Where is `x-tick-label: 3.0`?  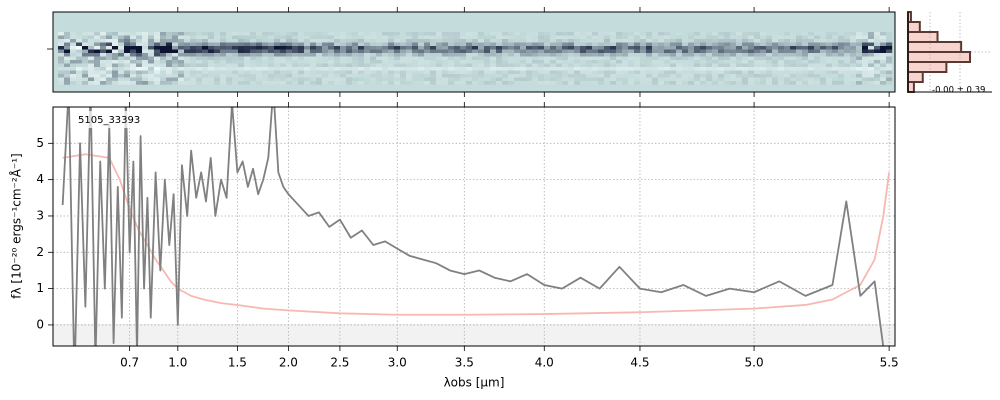 x-tick-label: 3.0 is located at coordinates (397, 363).